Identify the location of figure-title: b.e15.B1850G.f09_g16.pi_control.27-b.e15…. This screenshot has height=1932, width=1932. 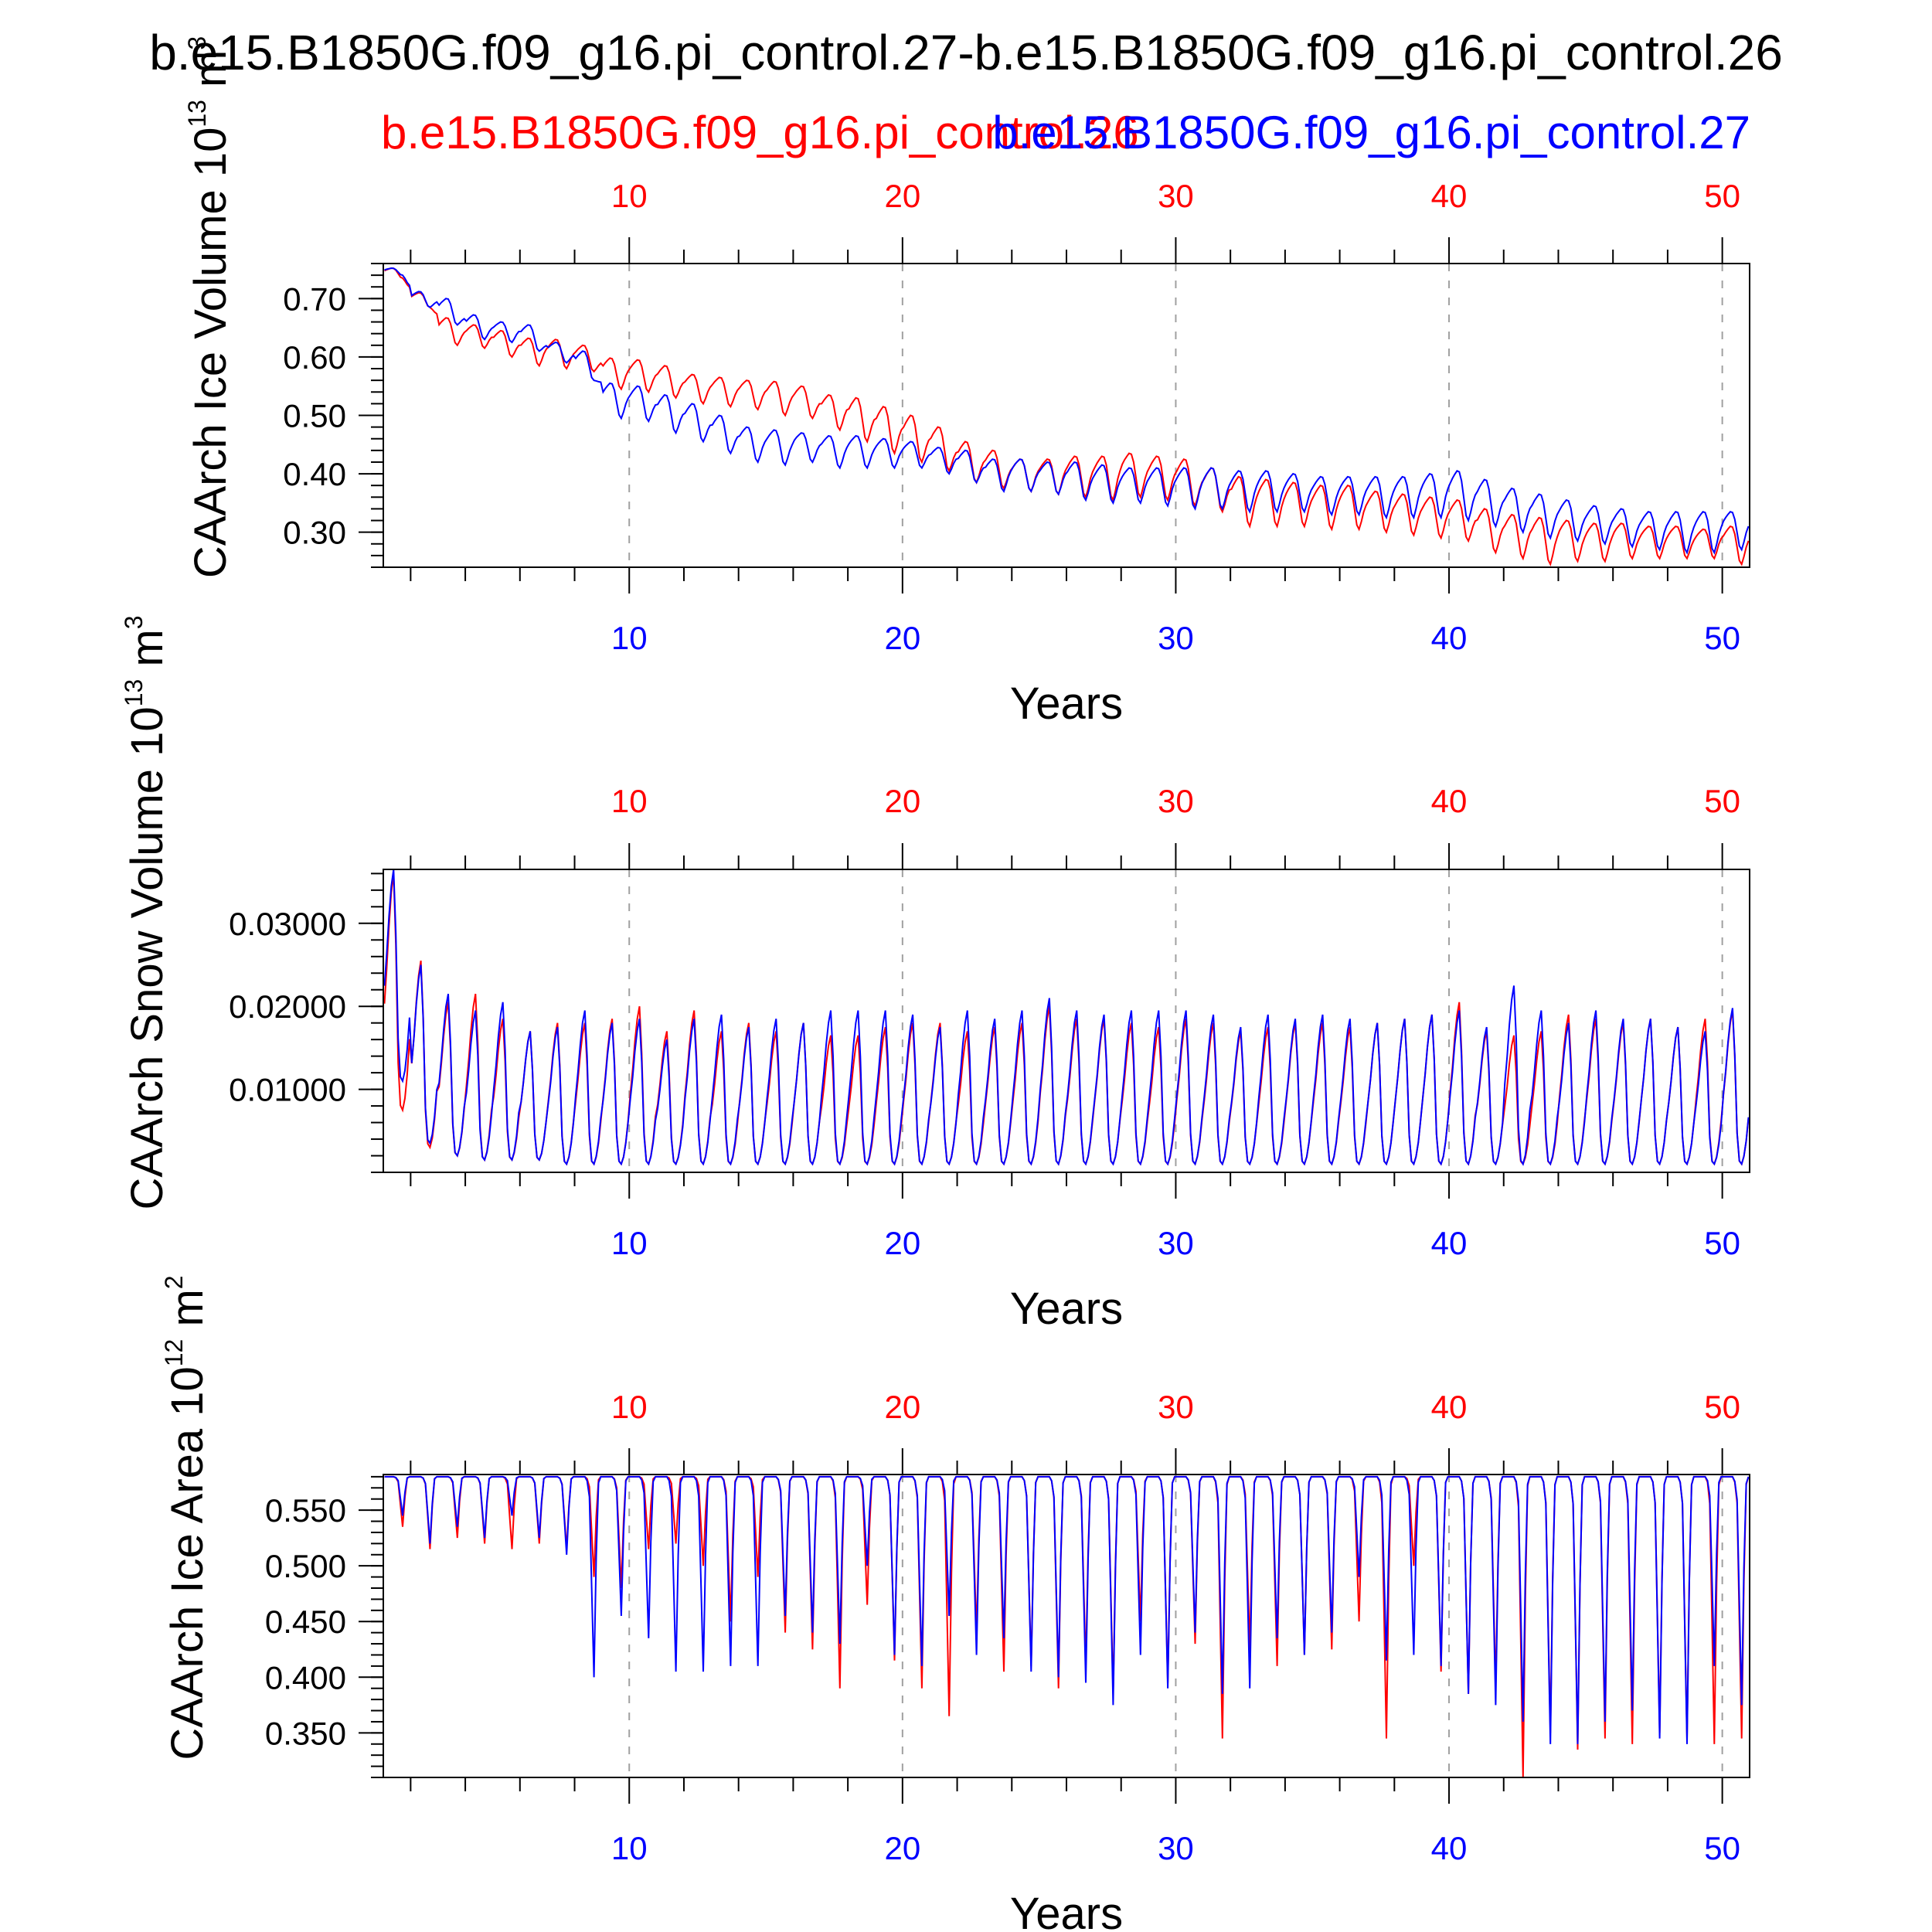
(966, 53).